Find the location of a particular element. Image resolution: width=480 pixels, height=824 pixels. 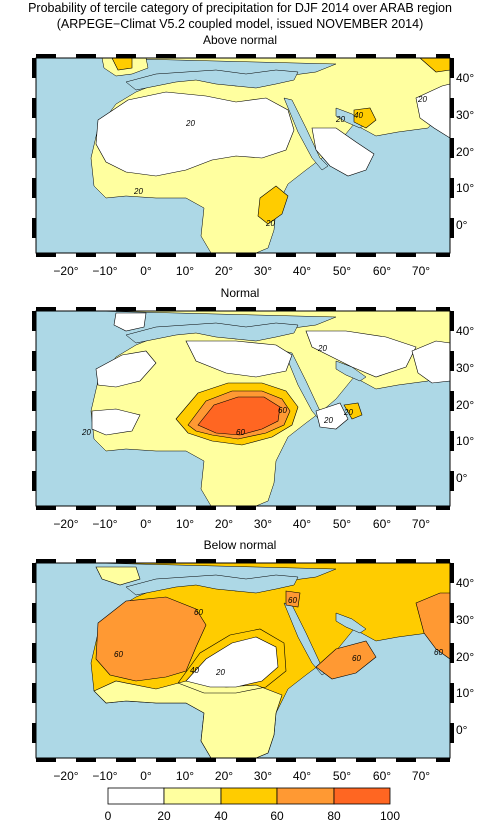

panel-title-above: Above normal is located at coordinates (240, 40).